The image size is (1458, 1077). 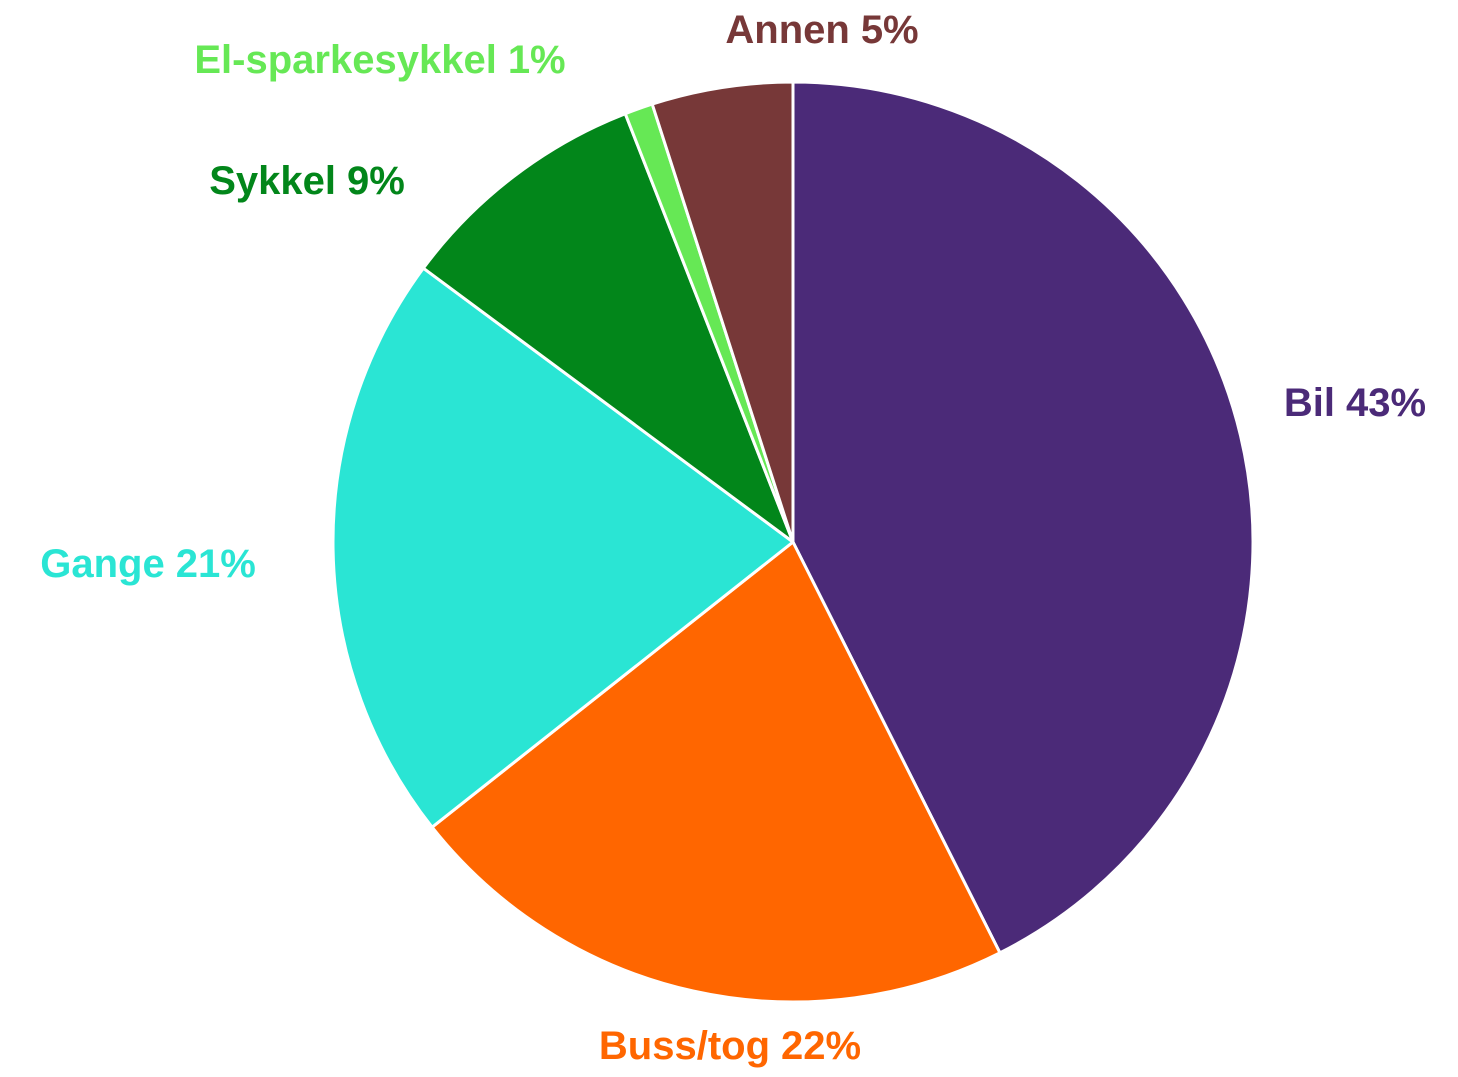 I want to click on slice-label: Bil 43%, so click(x=1355, y=403).